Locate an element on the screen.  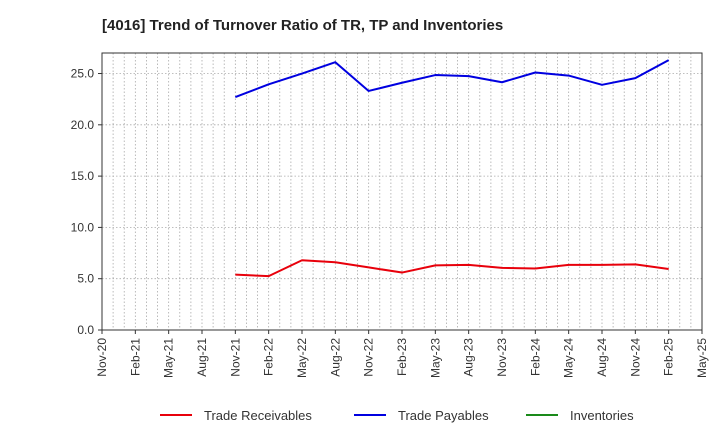
x-tick-label: Feb-23 is located at coordinates (402, 357).